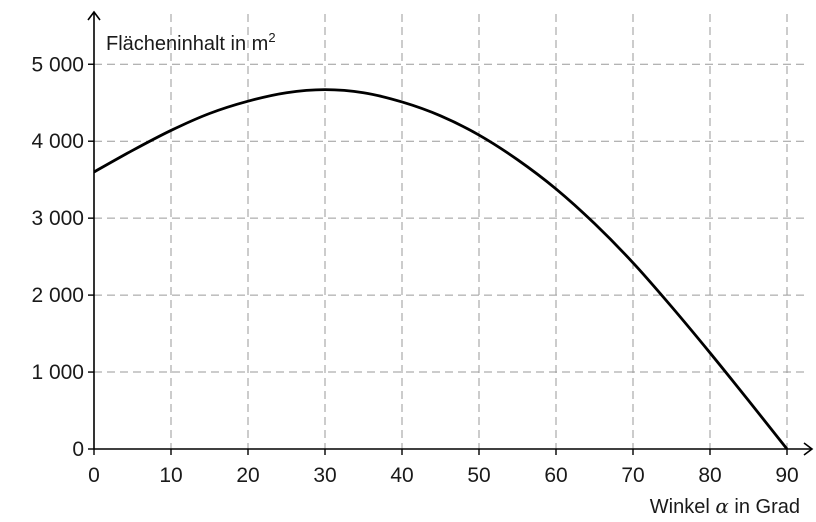 The image size is (816, 522). What do you see at coordinates (324, 475) in the screenshot?
I see `x-tick-label-30: 30` at bounding box center [324, 475].